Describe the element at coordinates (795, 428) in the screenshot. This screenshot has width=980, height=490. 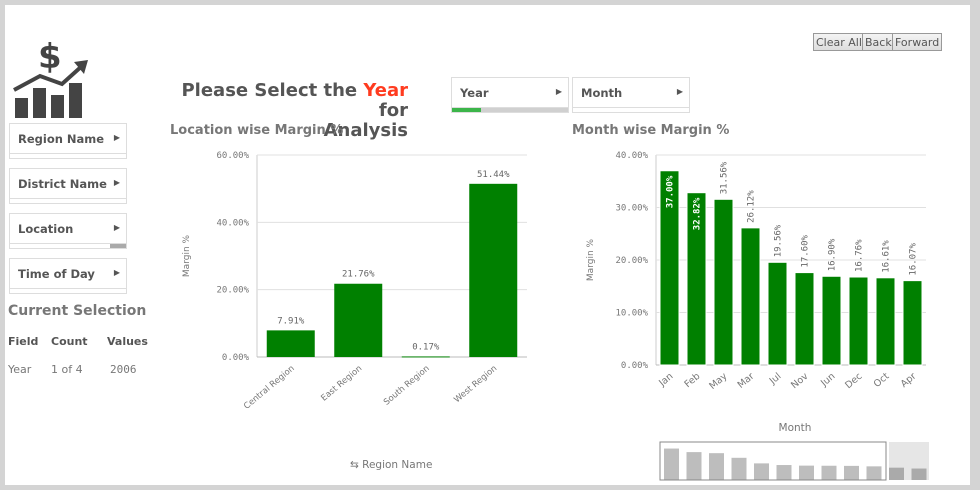
I see `x-axis-title: Month` at that location.